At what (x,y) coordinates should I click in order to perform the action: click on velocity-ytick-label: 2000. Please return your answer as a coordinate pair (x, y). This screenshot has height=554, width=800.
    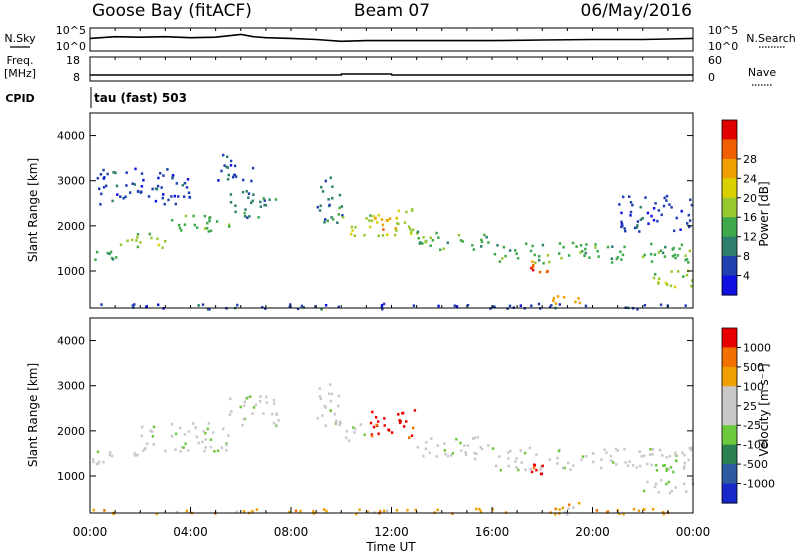
    Looking at the image, I should click on (71, 431).